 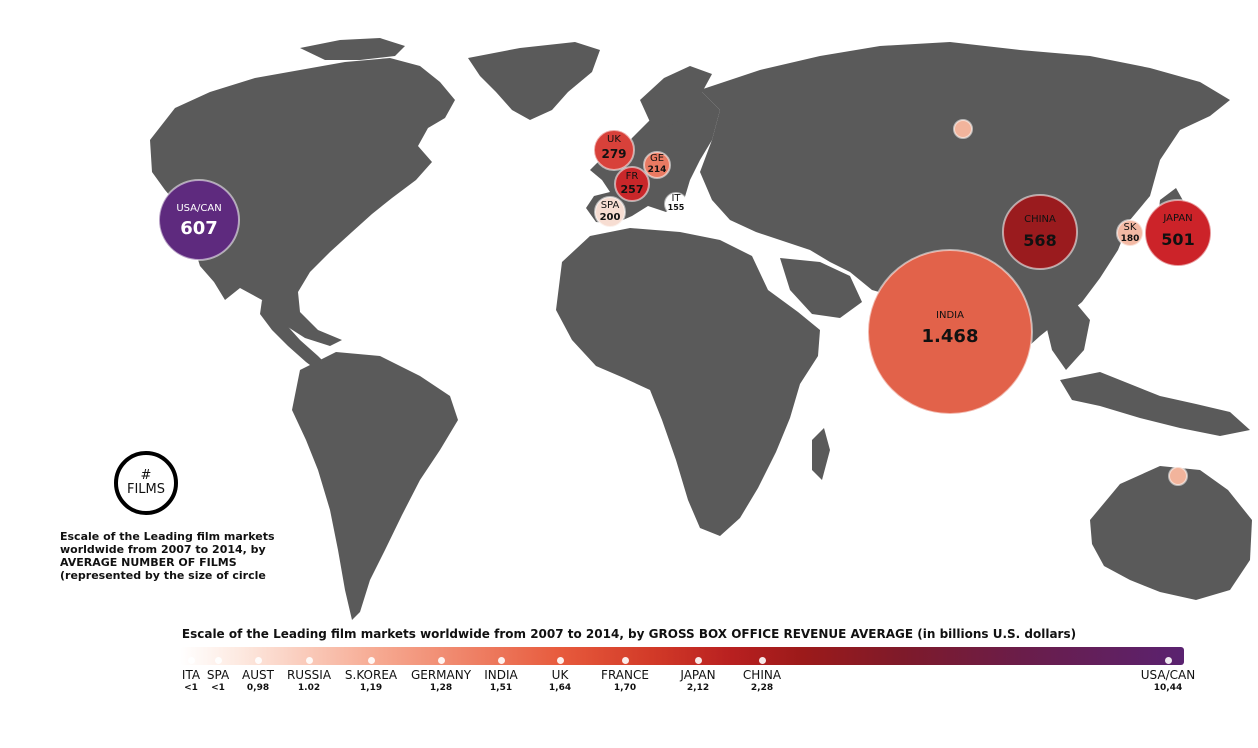 What do you see at coordinates (698, 688) in the screenshot?
I see `scale-tick-value: 2,12` at bounding box center [698, 688].